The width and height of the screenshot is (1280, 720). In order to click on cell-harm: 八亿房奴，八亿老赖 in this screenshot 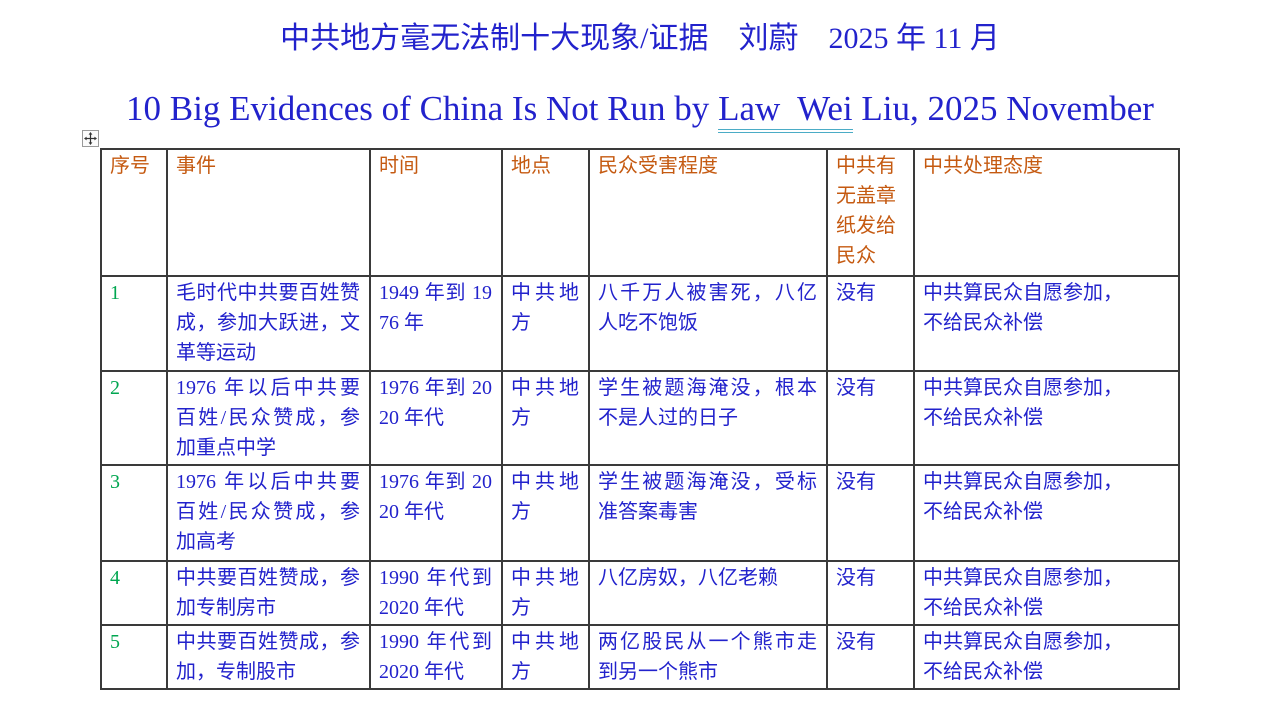, I will do `click(708, 593)`.